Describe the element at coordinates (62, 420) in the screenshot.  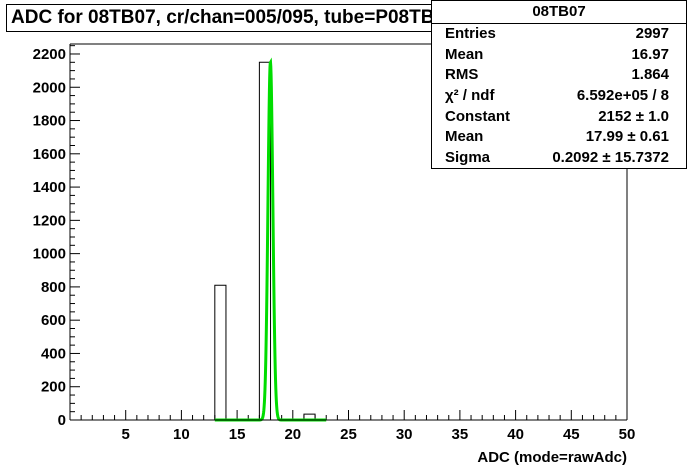
I see `y-tick-label: 0` at that location.